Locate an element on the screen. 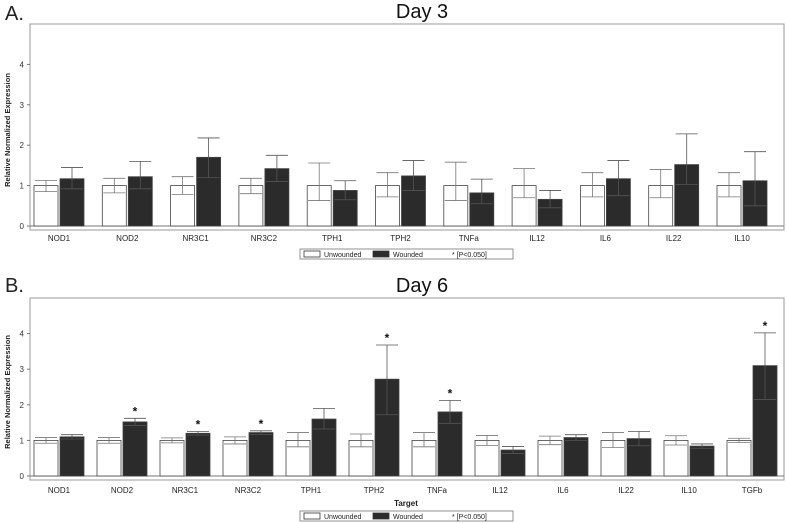  bar-wounded-nr3c1 is located at coordinates (198, 454).